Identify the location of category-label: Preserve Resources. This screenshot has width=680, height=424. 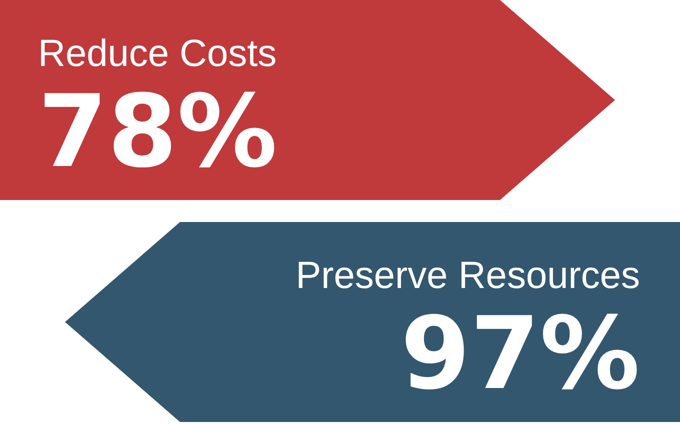
(468, 276).